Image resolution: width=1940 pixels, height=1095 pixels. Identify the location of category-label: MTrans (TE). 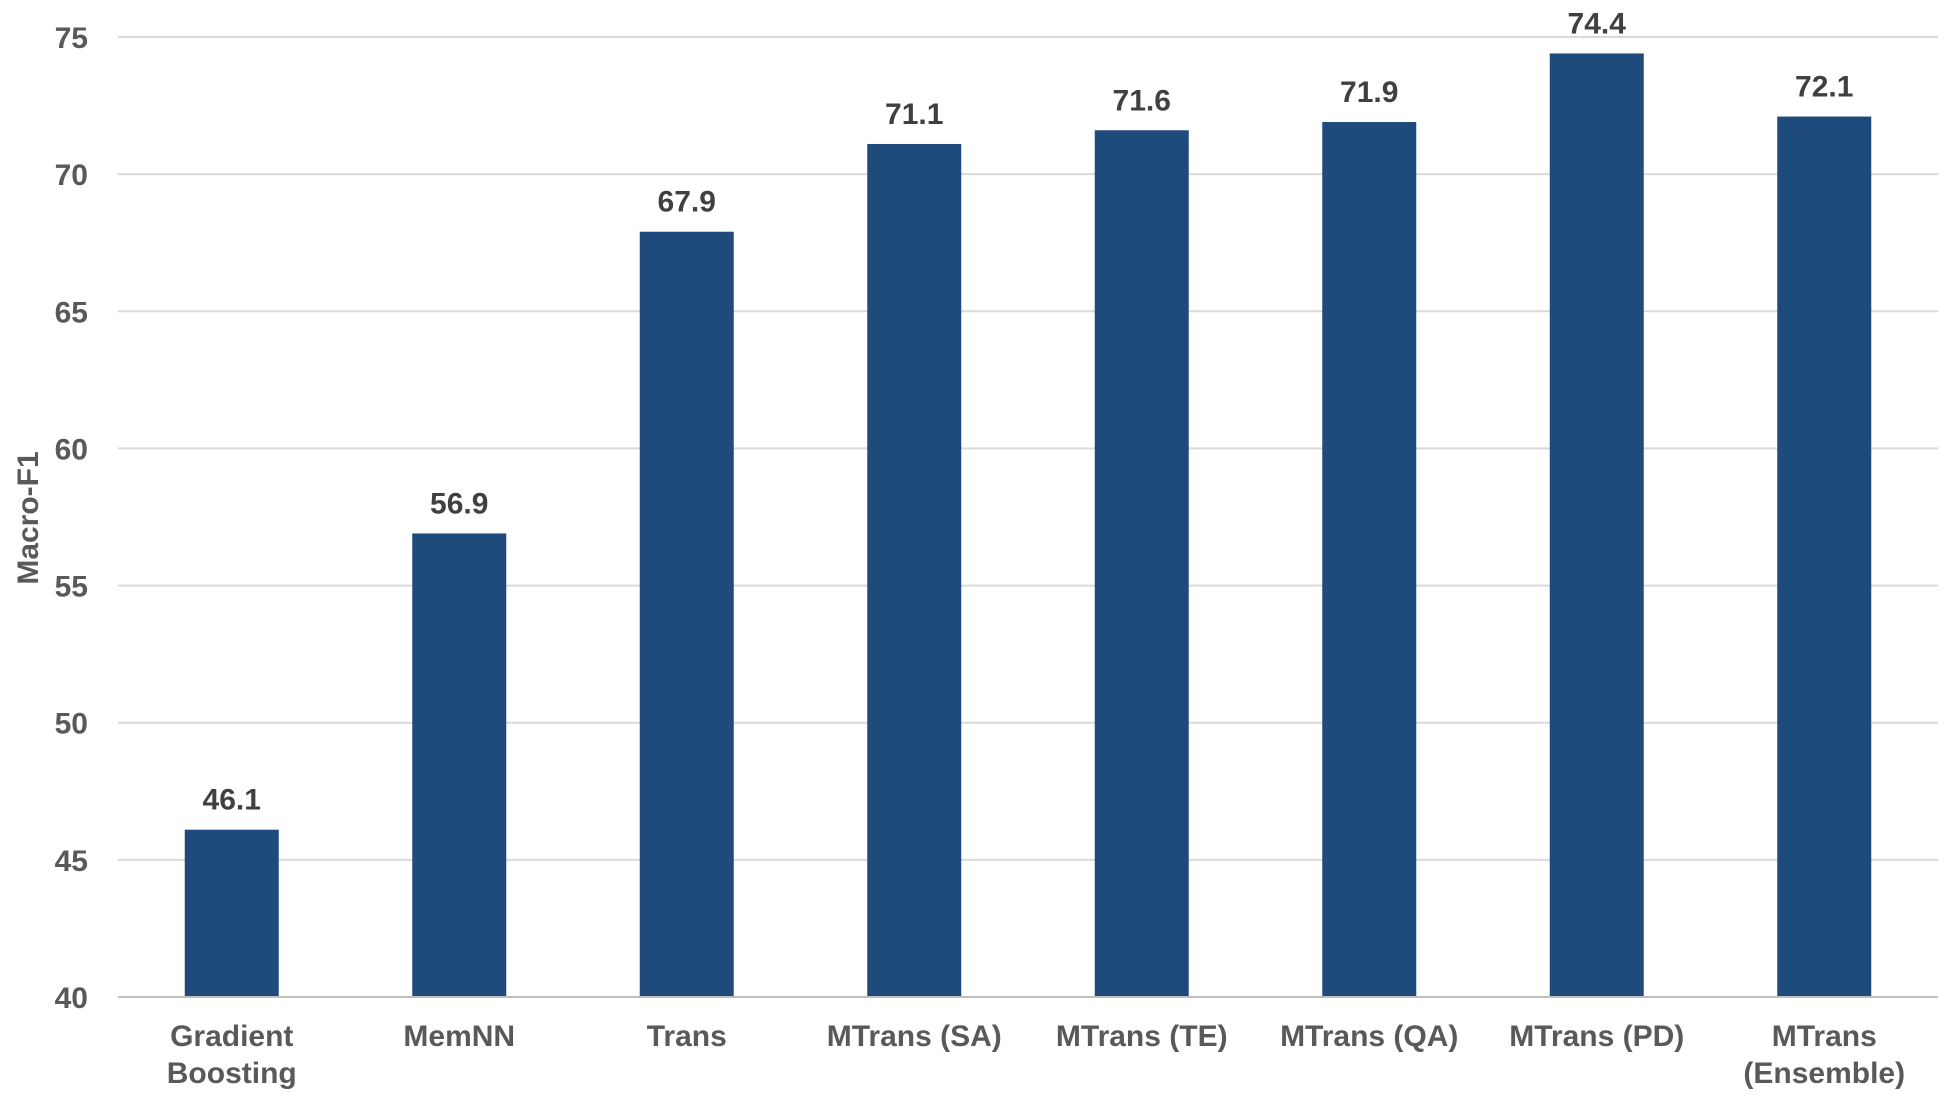
(1142, 1036).